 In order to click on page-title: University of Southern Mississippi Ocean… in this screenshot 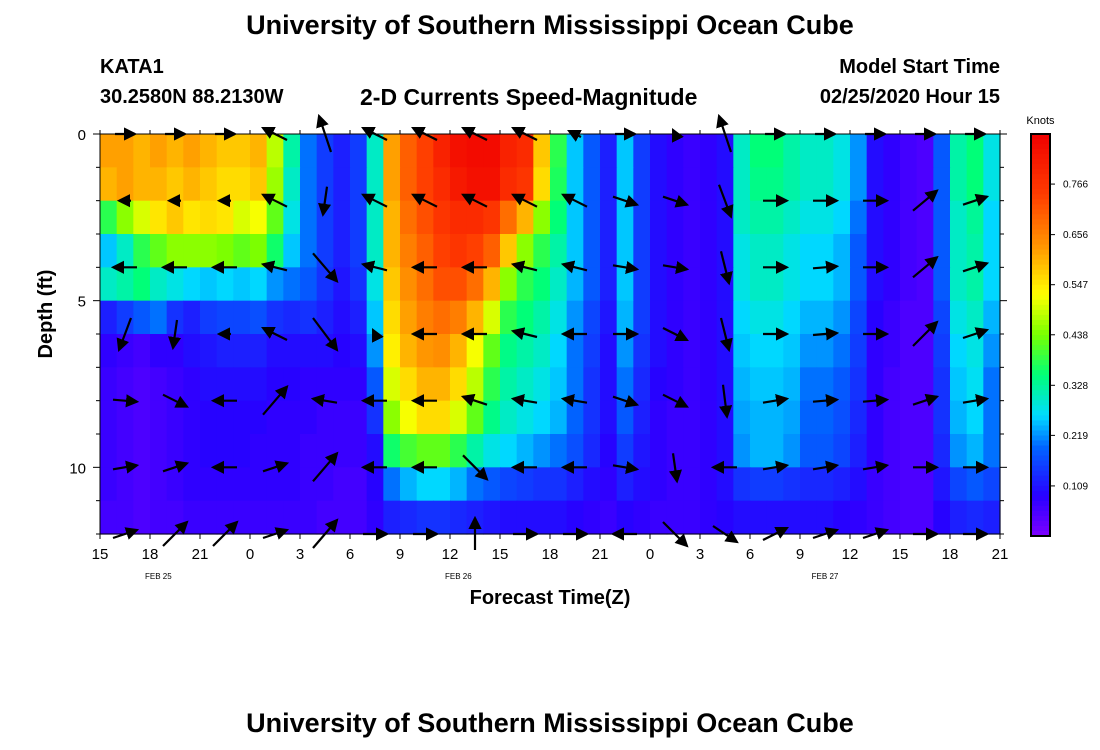, I will do `click(550, 25)`.